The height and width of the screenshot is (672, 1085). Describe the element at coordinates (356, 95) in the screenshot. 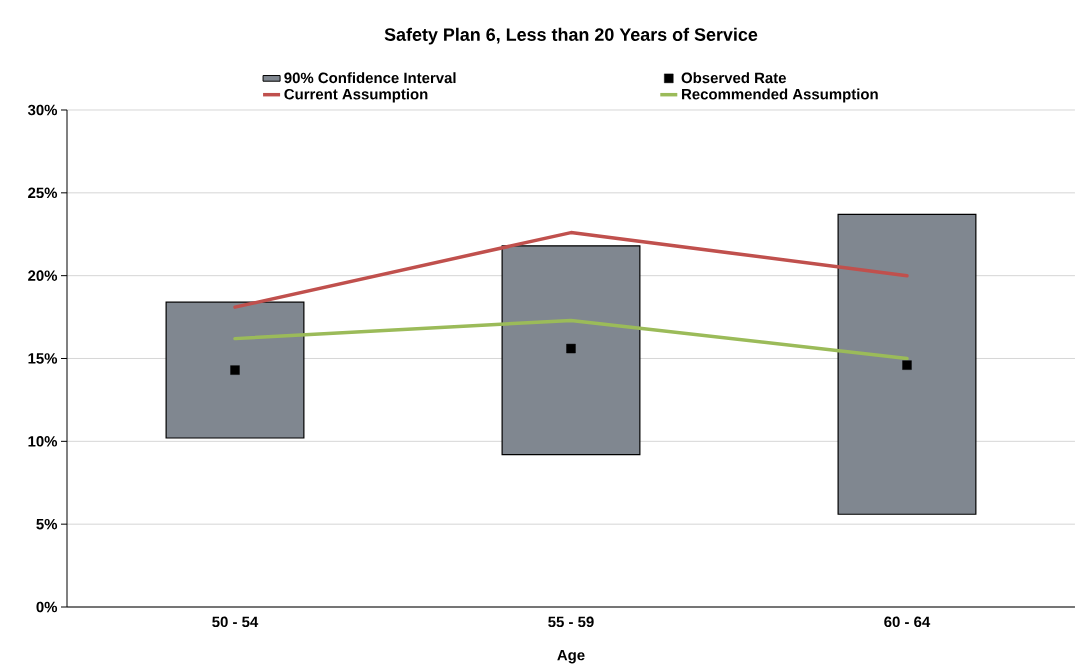

I see `legend-label: Current Assumption` at that location.